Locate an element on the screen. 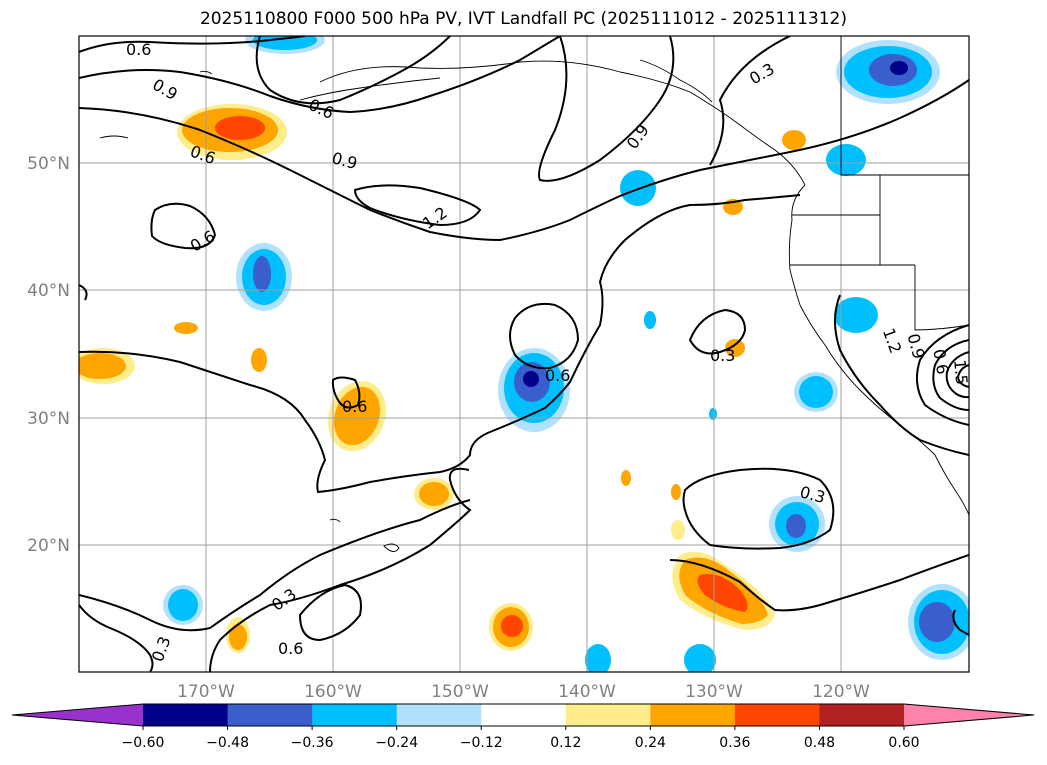  longitude-labels: 170°W 160°W 150°W 140°W 130°W 120°W is located at coordinates (523, 692).